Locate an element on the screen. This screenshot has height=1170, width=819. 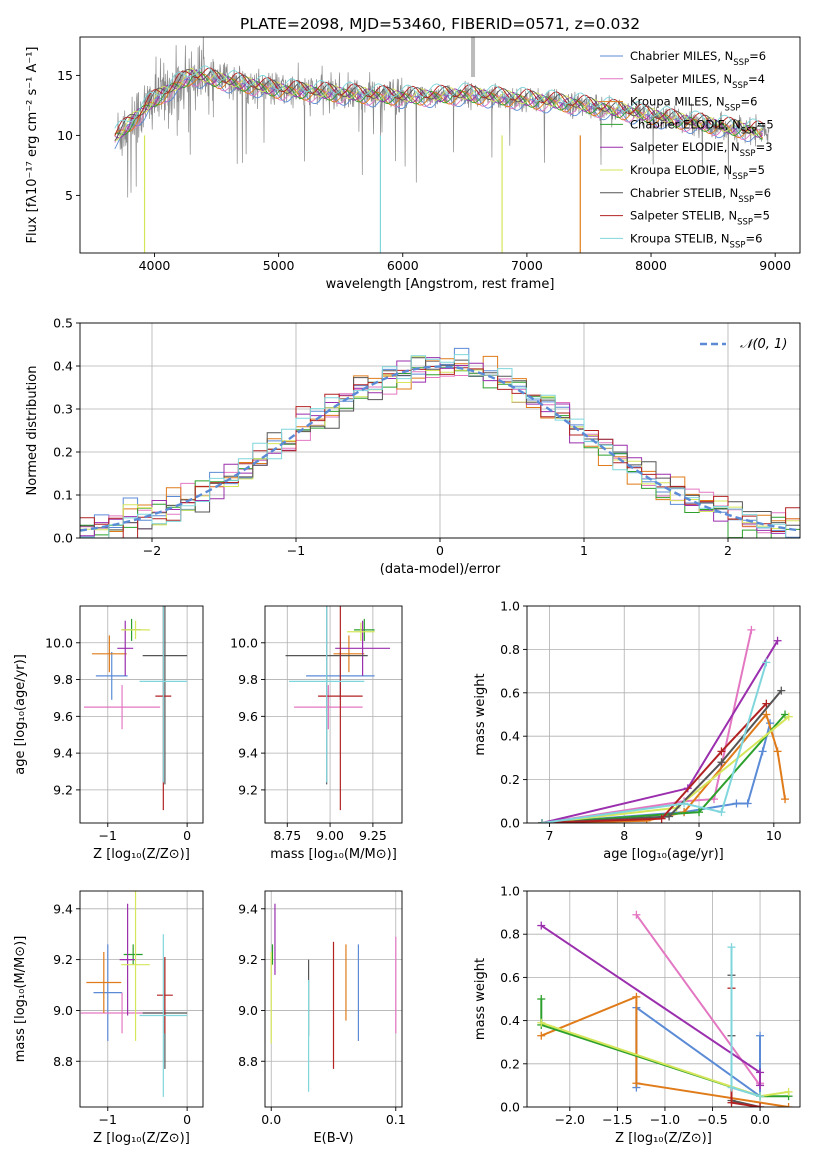
x-axis-label: age [log₁₀(age/yr)] is located at coordinates (663, 854).